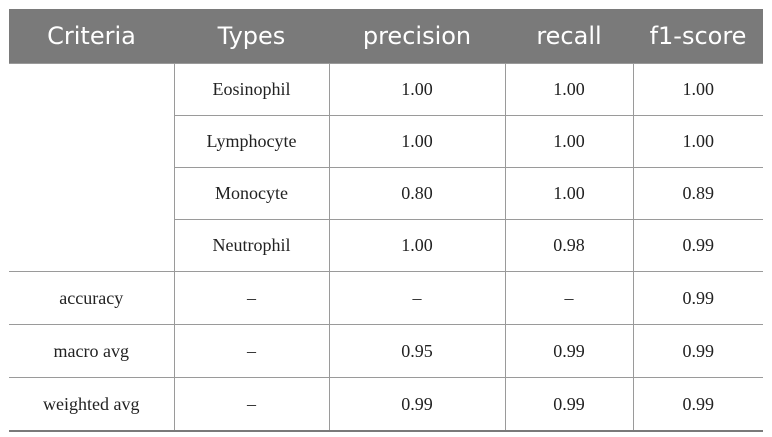 This screenshot has height=437, width=772. Describe the element at coordinates (417, 298) in the screenshot. I see `precision-cell: –` at that location.